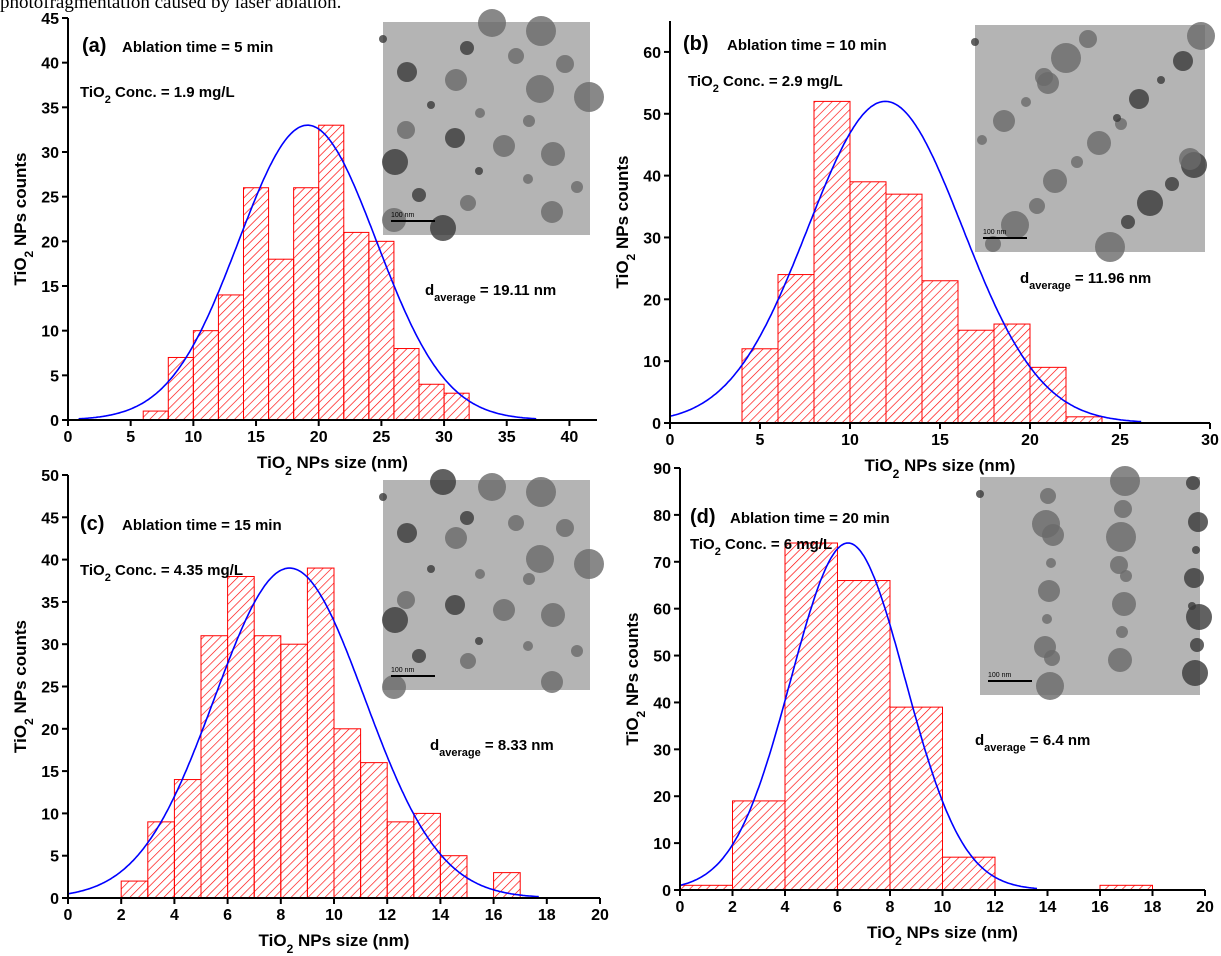  Describe the element at coordinates (1030, 440) in the screenshot. I see `x-tick-label: 20` at that location.